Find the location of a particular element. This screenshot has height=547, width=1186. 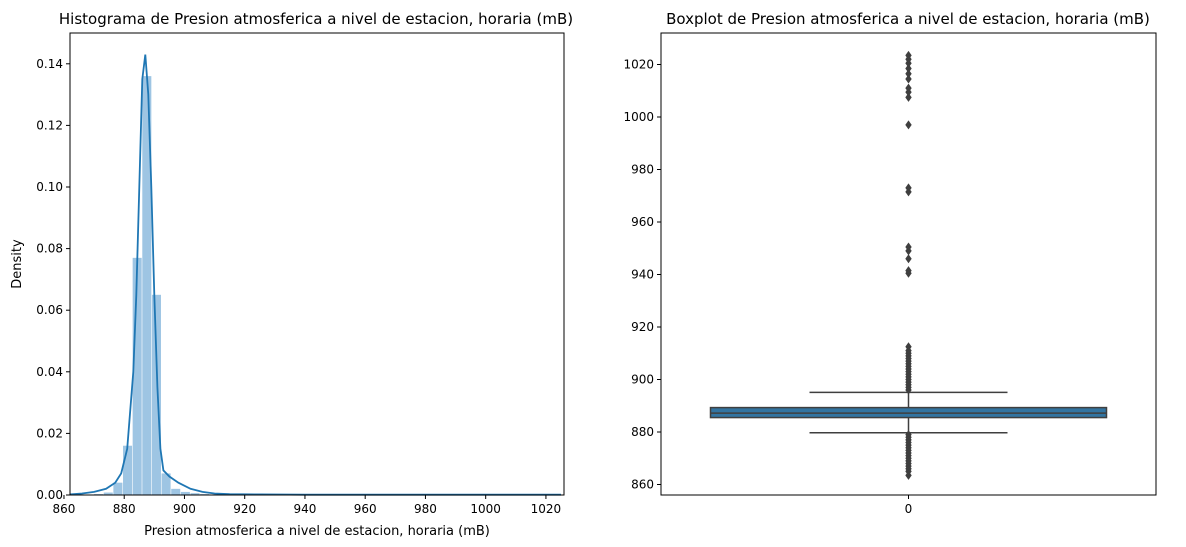

histogram-x-tick-label: 920 is located at coordinates (244, 509).